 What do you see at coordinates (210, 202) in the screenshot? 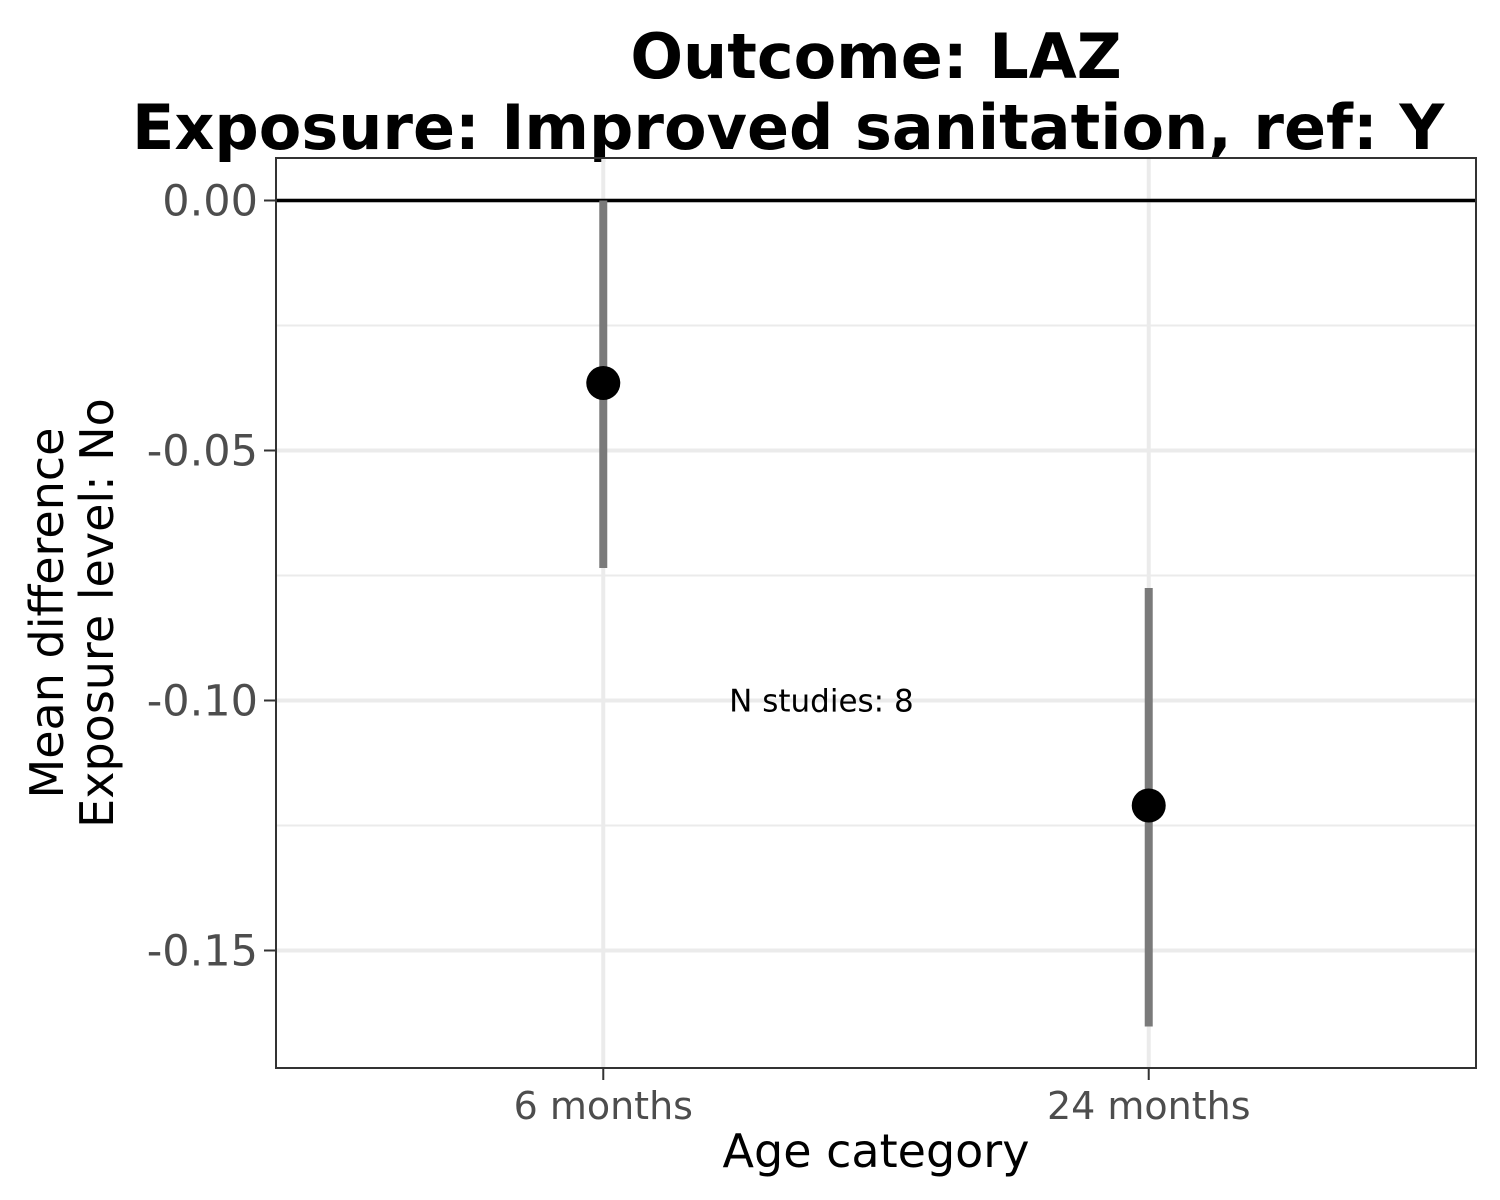
I see `y-tick-label: 0.00` at bounding box center [210, 202].